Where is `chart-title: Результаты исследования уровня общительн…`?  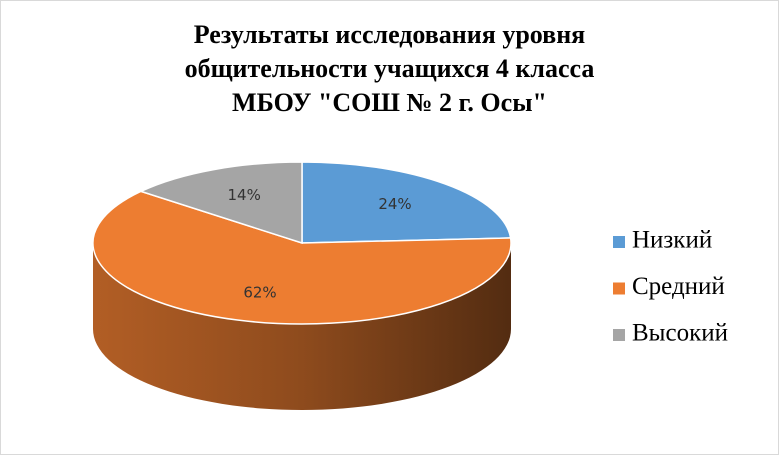
chart-title: Результаты исследования уровня общительн… is located at coordinates (389, 68).